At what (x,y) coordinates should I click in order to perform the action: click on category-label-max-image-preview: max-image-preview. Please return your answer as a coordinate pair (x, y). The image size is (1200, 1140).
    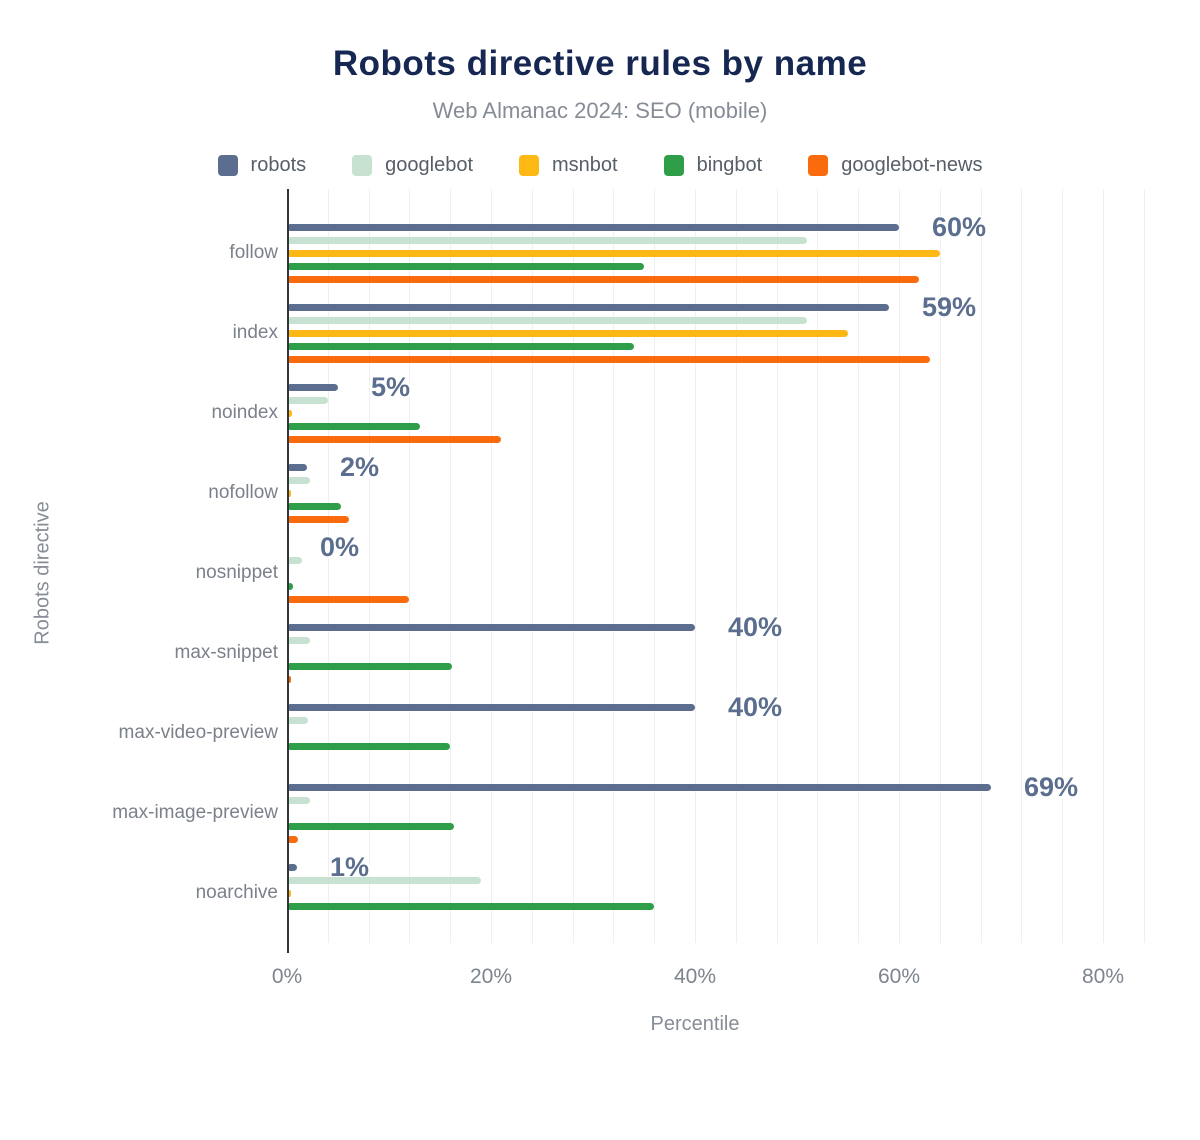
    Looking at the image, I should click on (195, 812).